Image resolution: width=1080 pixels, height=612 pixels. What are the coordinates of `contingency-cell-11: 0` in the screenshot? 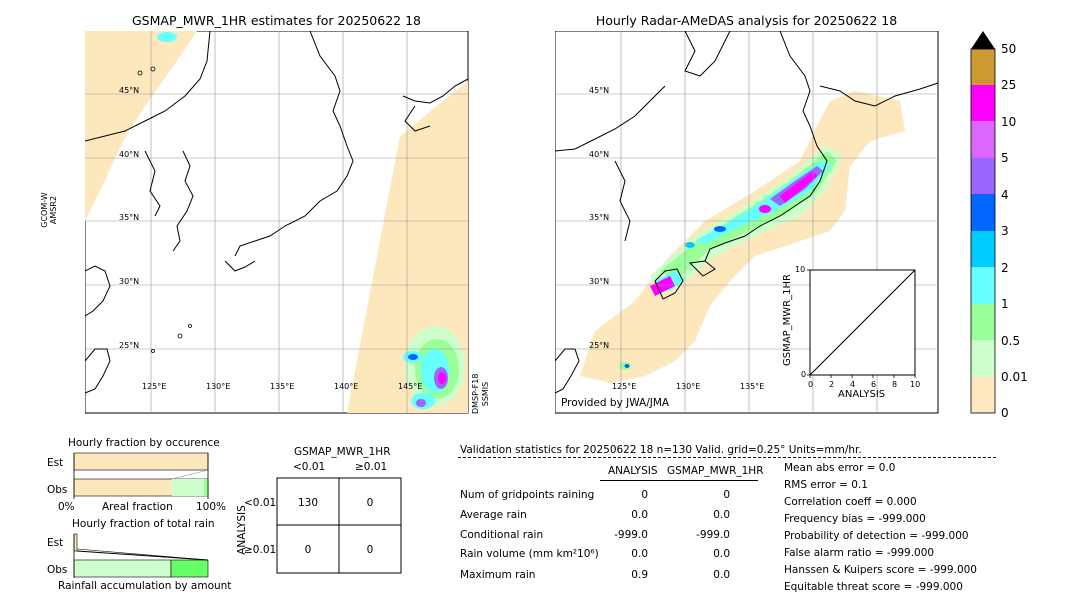 It's located at (370, 550).